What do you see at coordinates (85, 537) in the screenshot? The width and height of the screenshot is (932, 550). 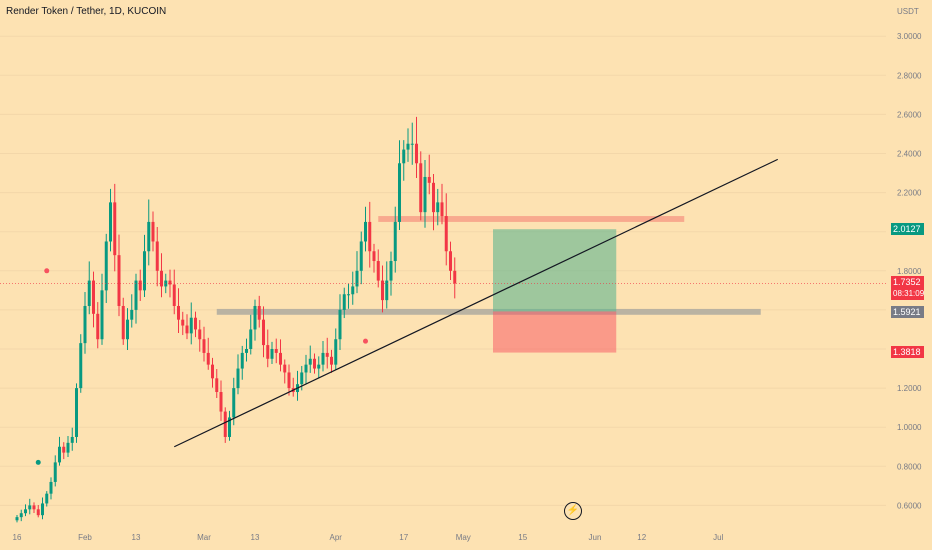 I see `x-tick-label: Feb` at bounding box center [85, 537].